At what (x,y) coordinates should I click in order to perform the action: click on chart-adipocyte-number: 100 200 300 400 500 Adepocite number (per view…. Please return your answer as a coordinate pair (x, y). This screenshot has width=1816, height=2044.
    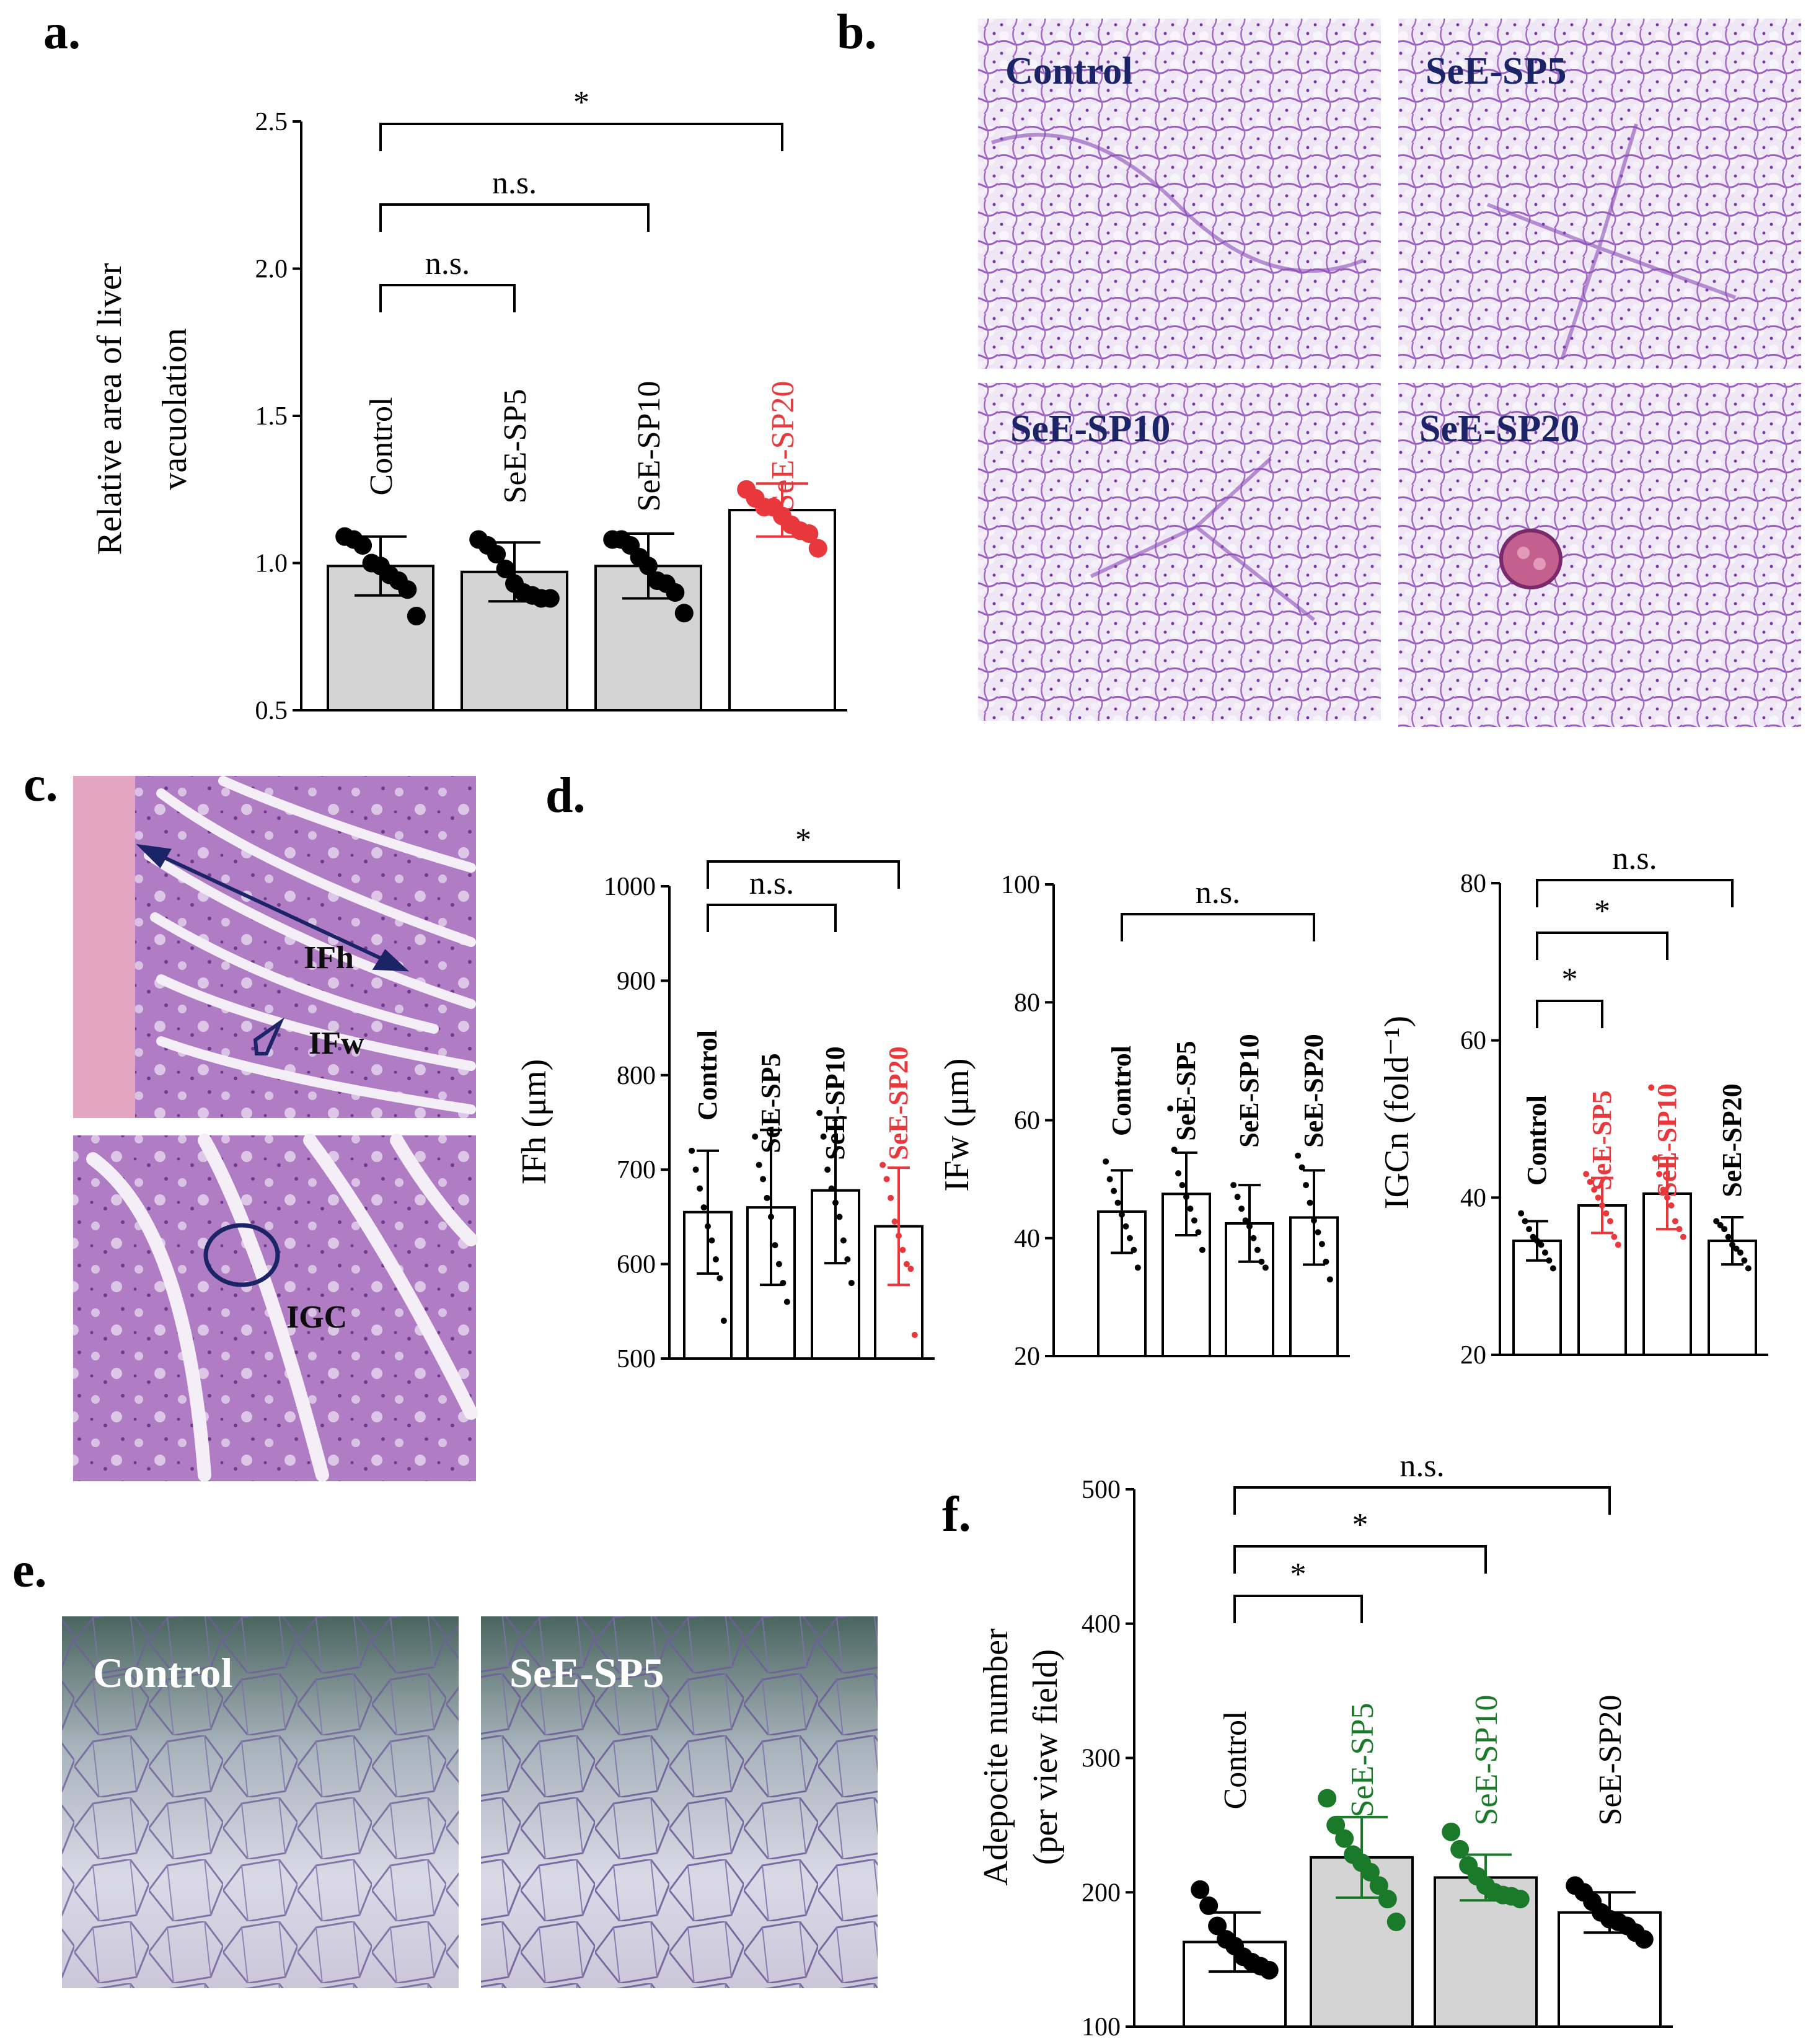
    Looking at the image, I should click on (1325, 1745).